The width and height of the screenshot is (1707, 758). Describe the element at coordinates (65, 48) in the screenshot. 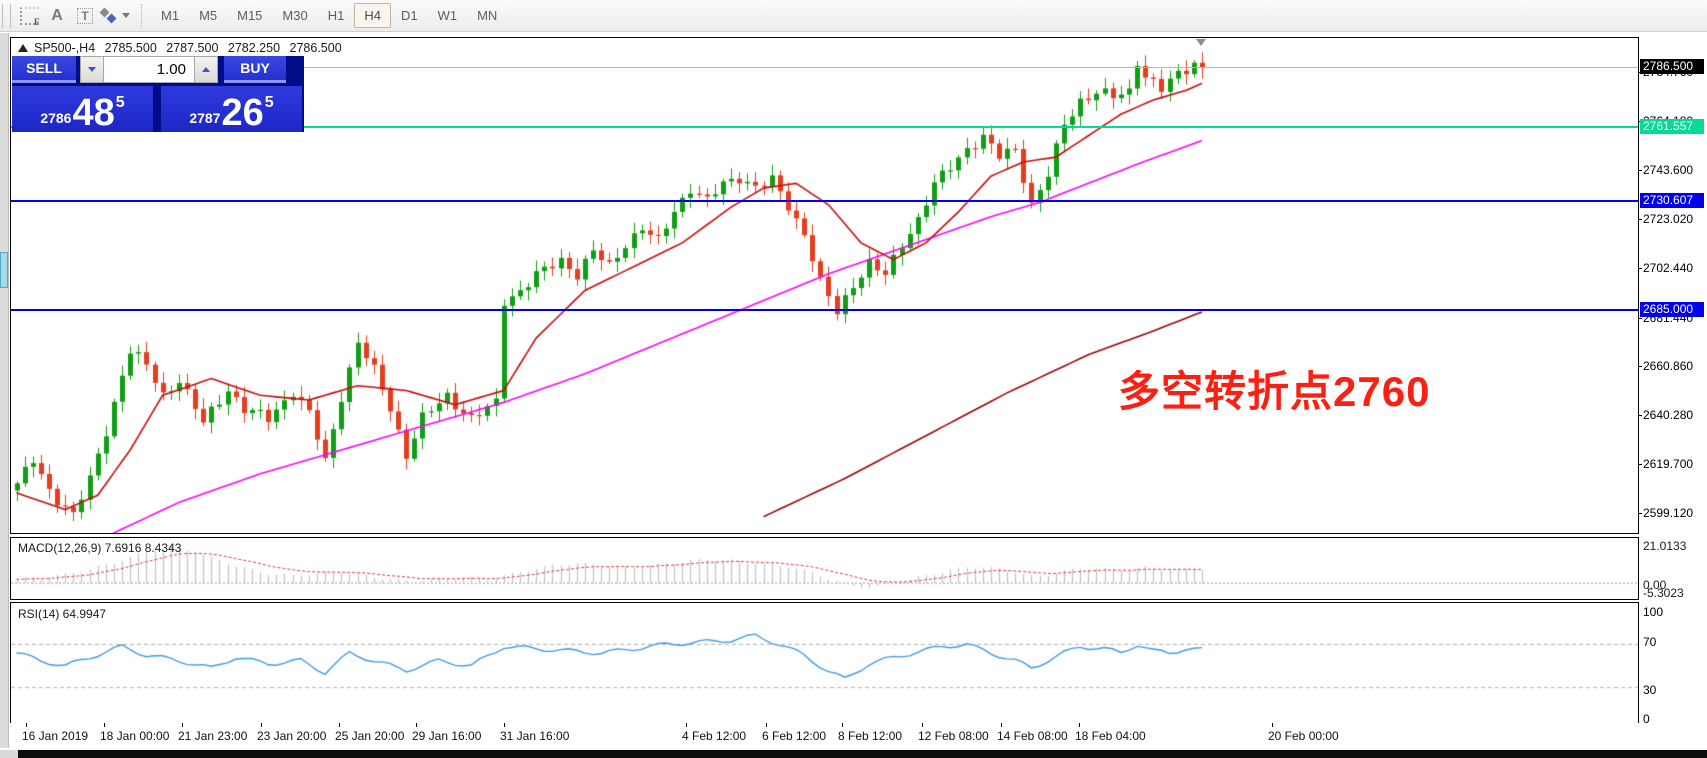

I see `symbol-period-label: SP500-,H4` at that location.